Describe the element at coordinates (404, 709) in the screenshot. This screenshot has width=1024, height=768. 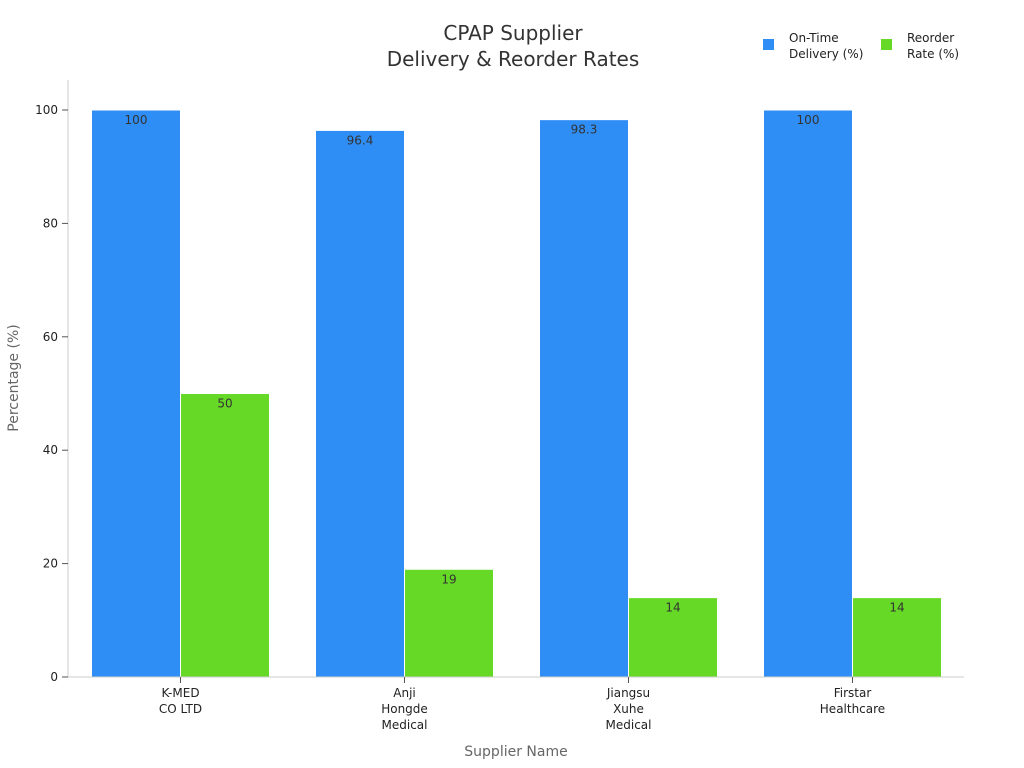
I see `x-tick-label: Hongde` at that location.